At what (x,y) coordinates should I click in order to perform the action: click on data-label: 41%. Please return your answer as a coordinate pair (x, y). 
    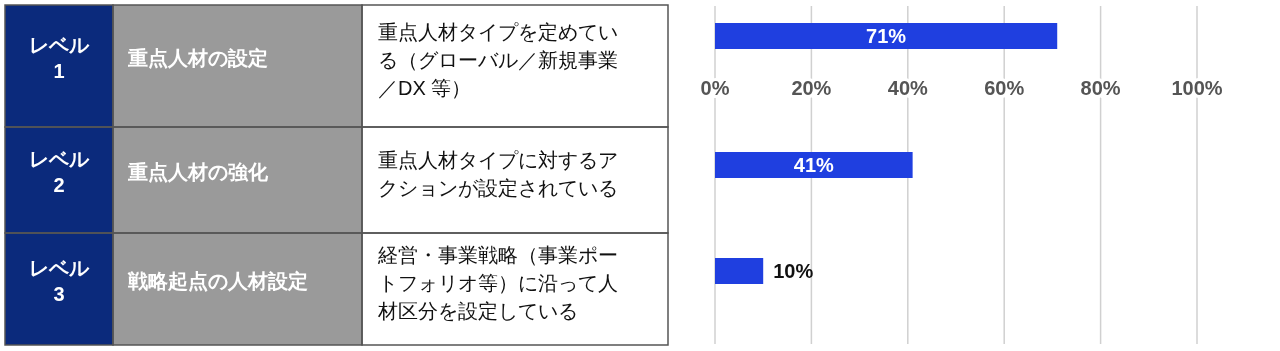
    Looking at the image, I should click on (814, 165).